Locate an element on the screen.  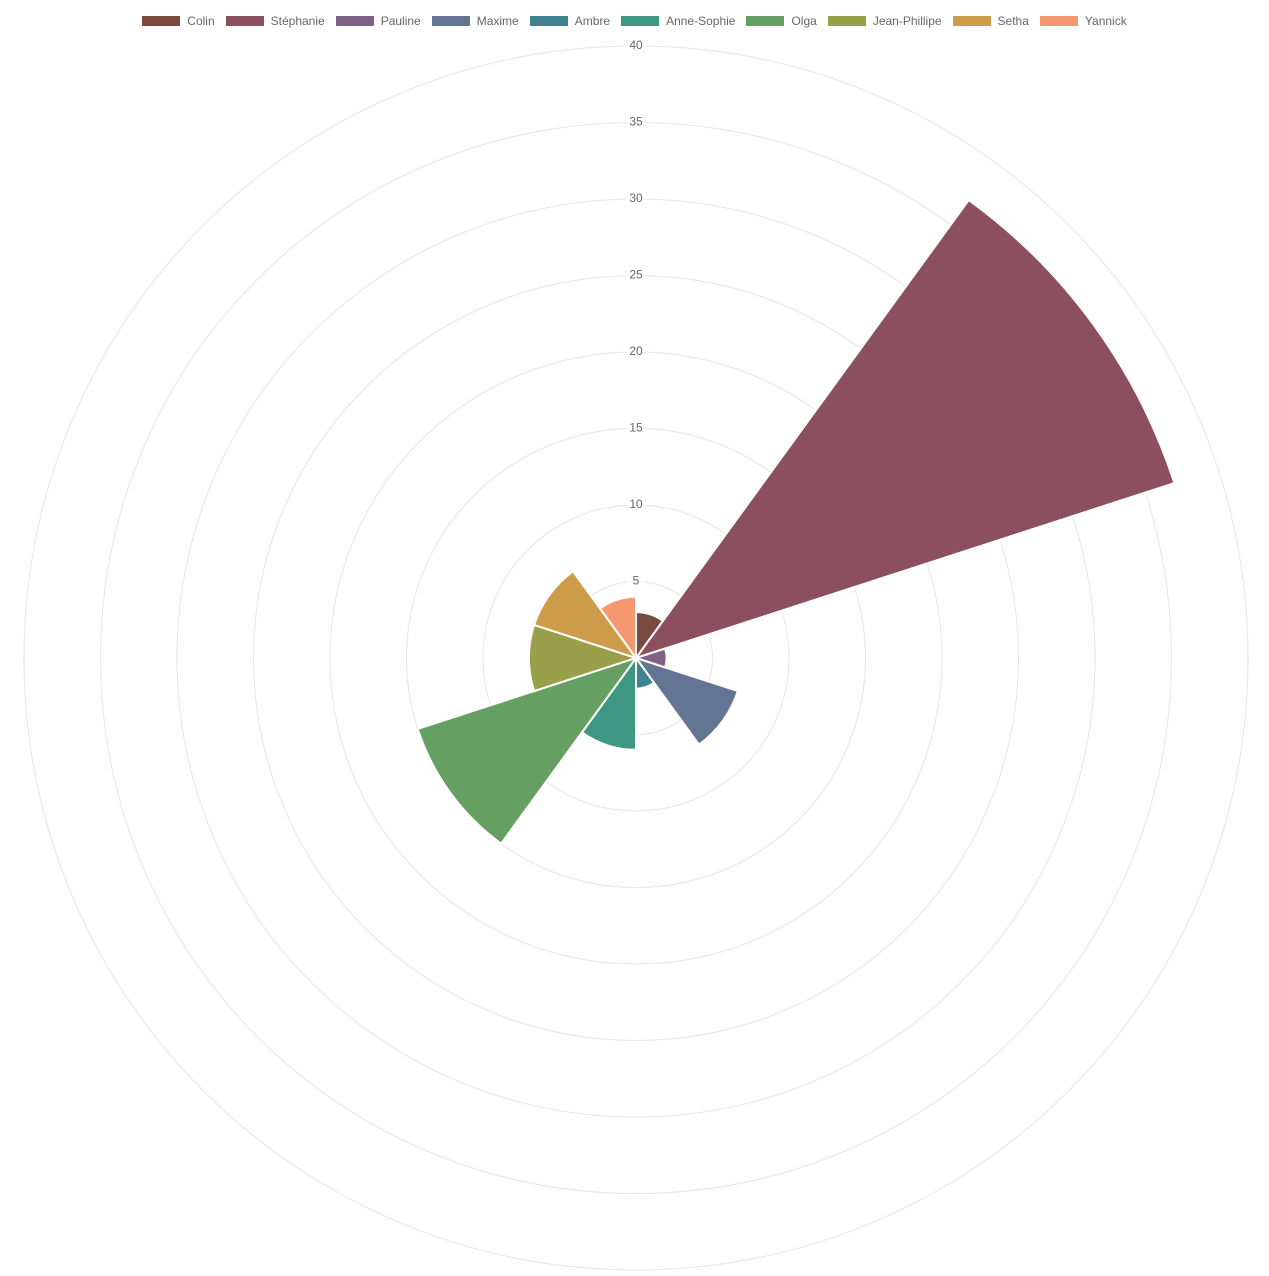
r-tick-label: 30 is located at coordinates (636, 198).